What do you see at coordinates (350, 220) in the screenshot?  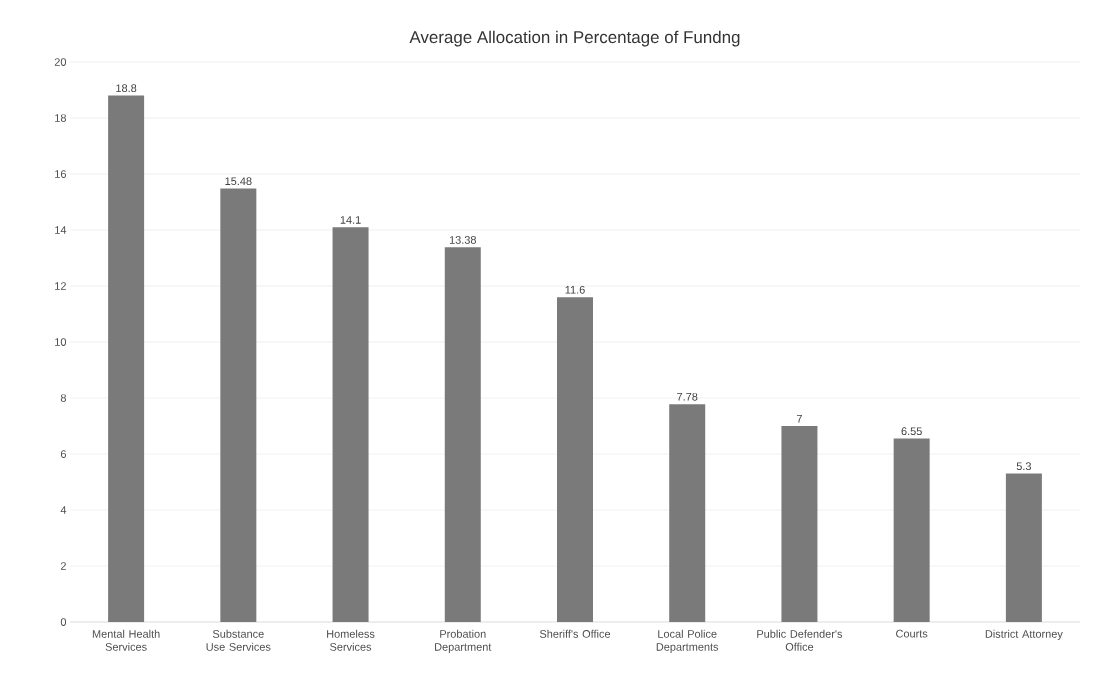 I see `data-label: 14.1` at bounding box center [350, 220].